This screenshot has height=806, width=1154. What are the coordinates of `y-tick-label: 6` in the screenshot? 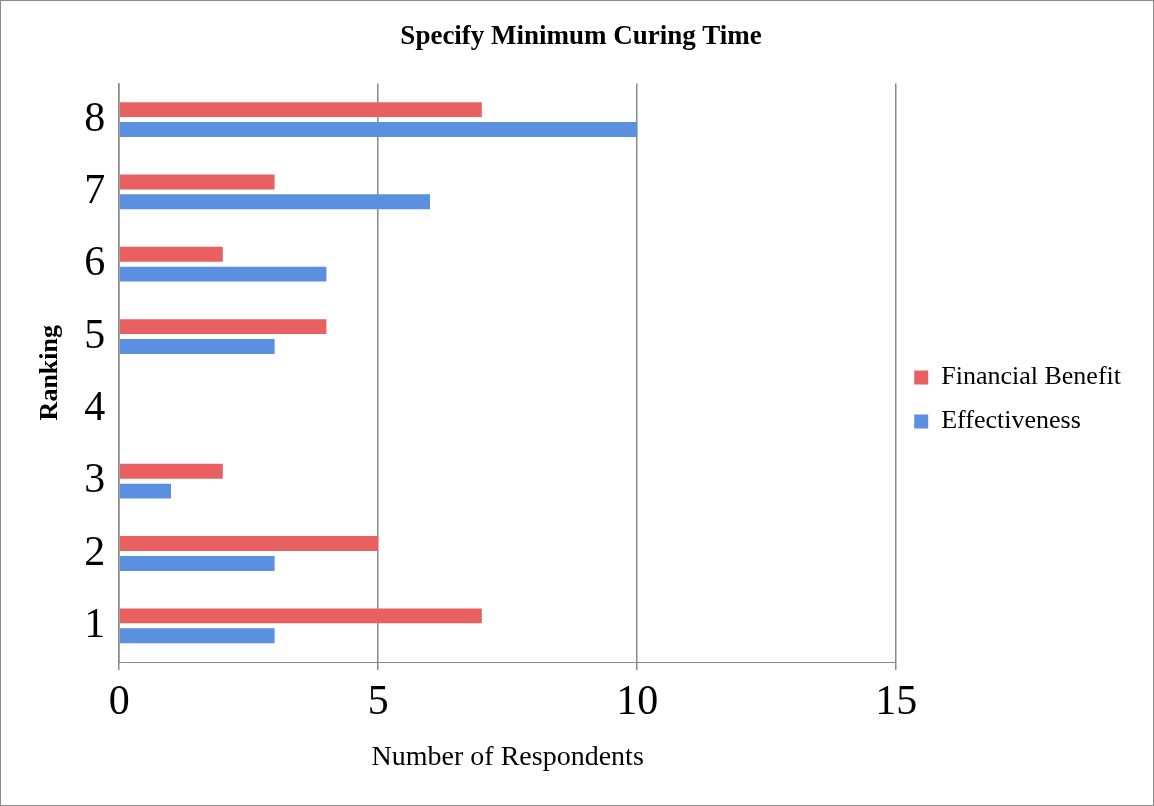 It's located at (95, 261).